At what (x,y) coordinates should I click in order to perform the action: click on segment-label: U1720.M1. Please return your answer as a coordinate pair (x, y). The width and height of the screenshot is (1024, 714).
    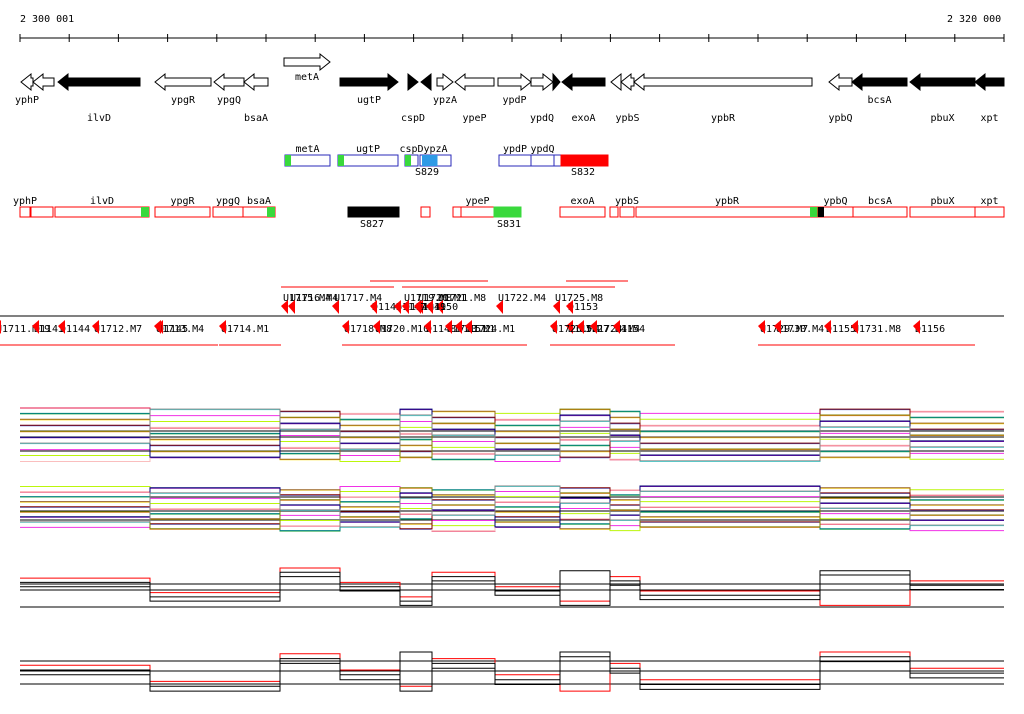
    Looking at the image, I should click on (442, 298).